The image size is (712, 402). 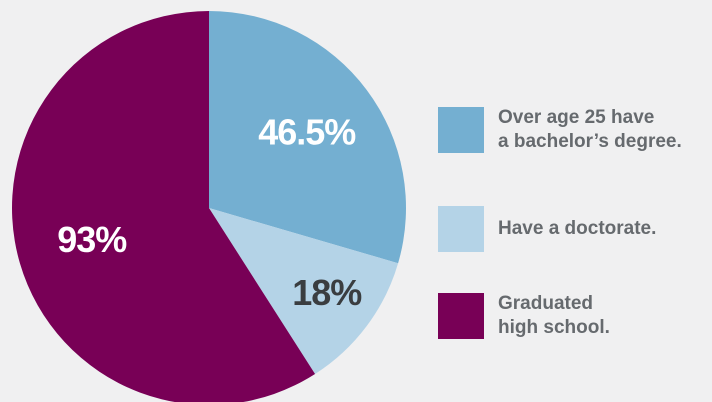 I want to click on legend-label-doctorate-line-1: Have a doctorate., so click(x=577, y=228).